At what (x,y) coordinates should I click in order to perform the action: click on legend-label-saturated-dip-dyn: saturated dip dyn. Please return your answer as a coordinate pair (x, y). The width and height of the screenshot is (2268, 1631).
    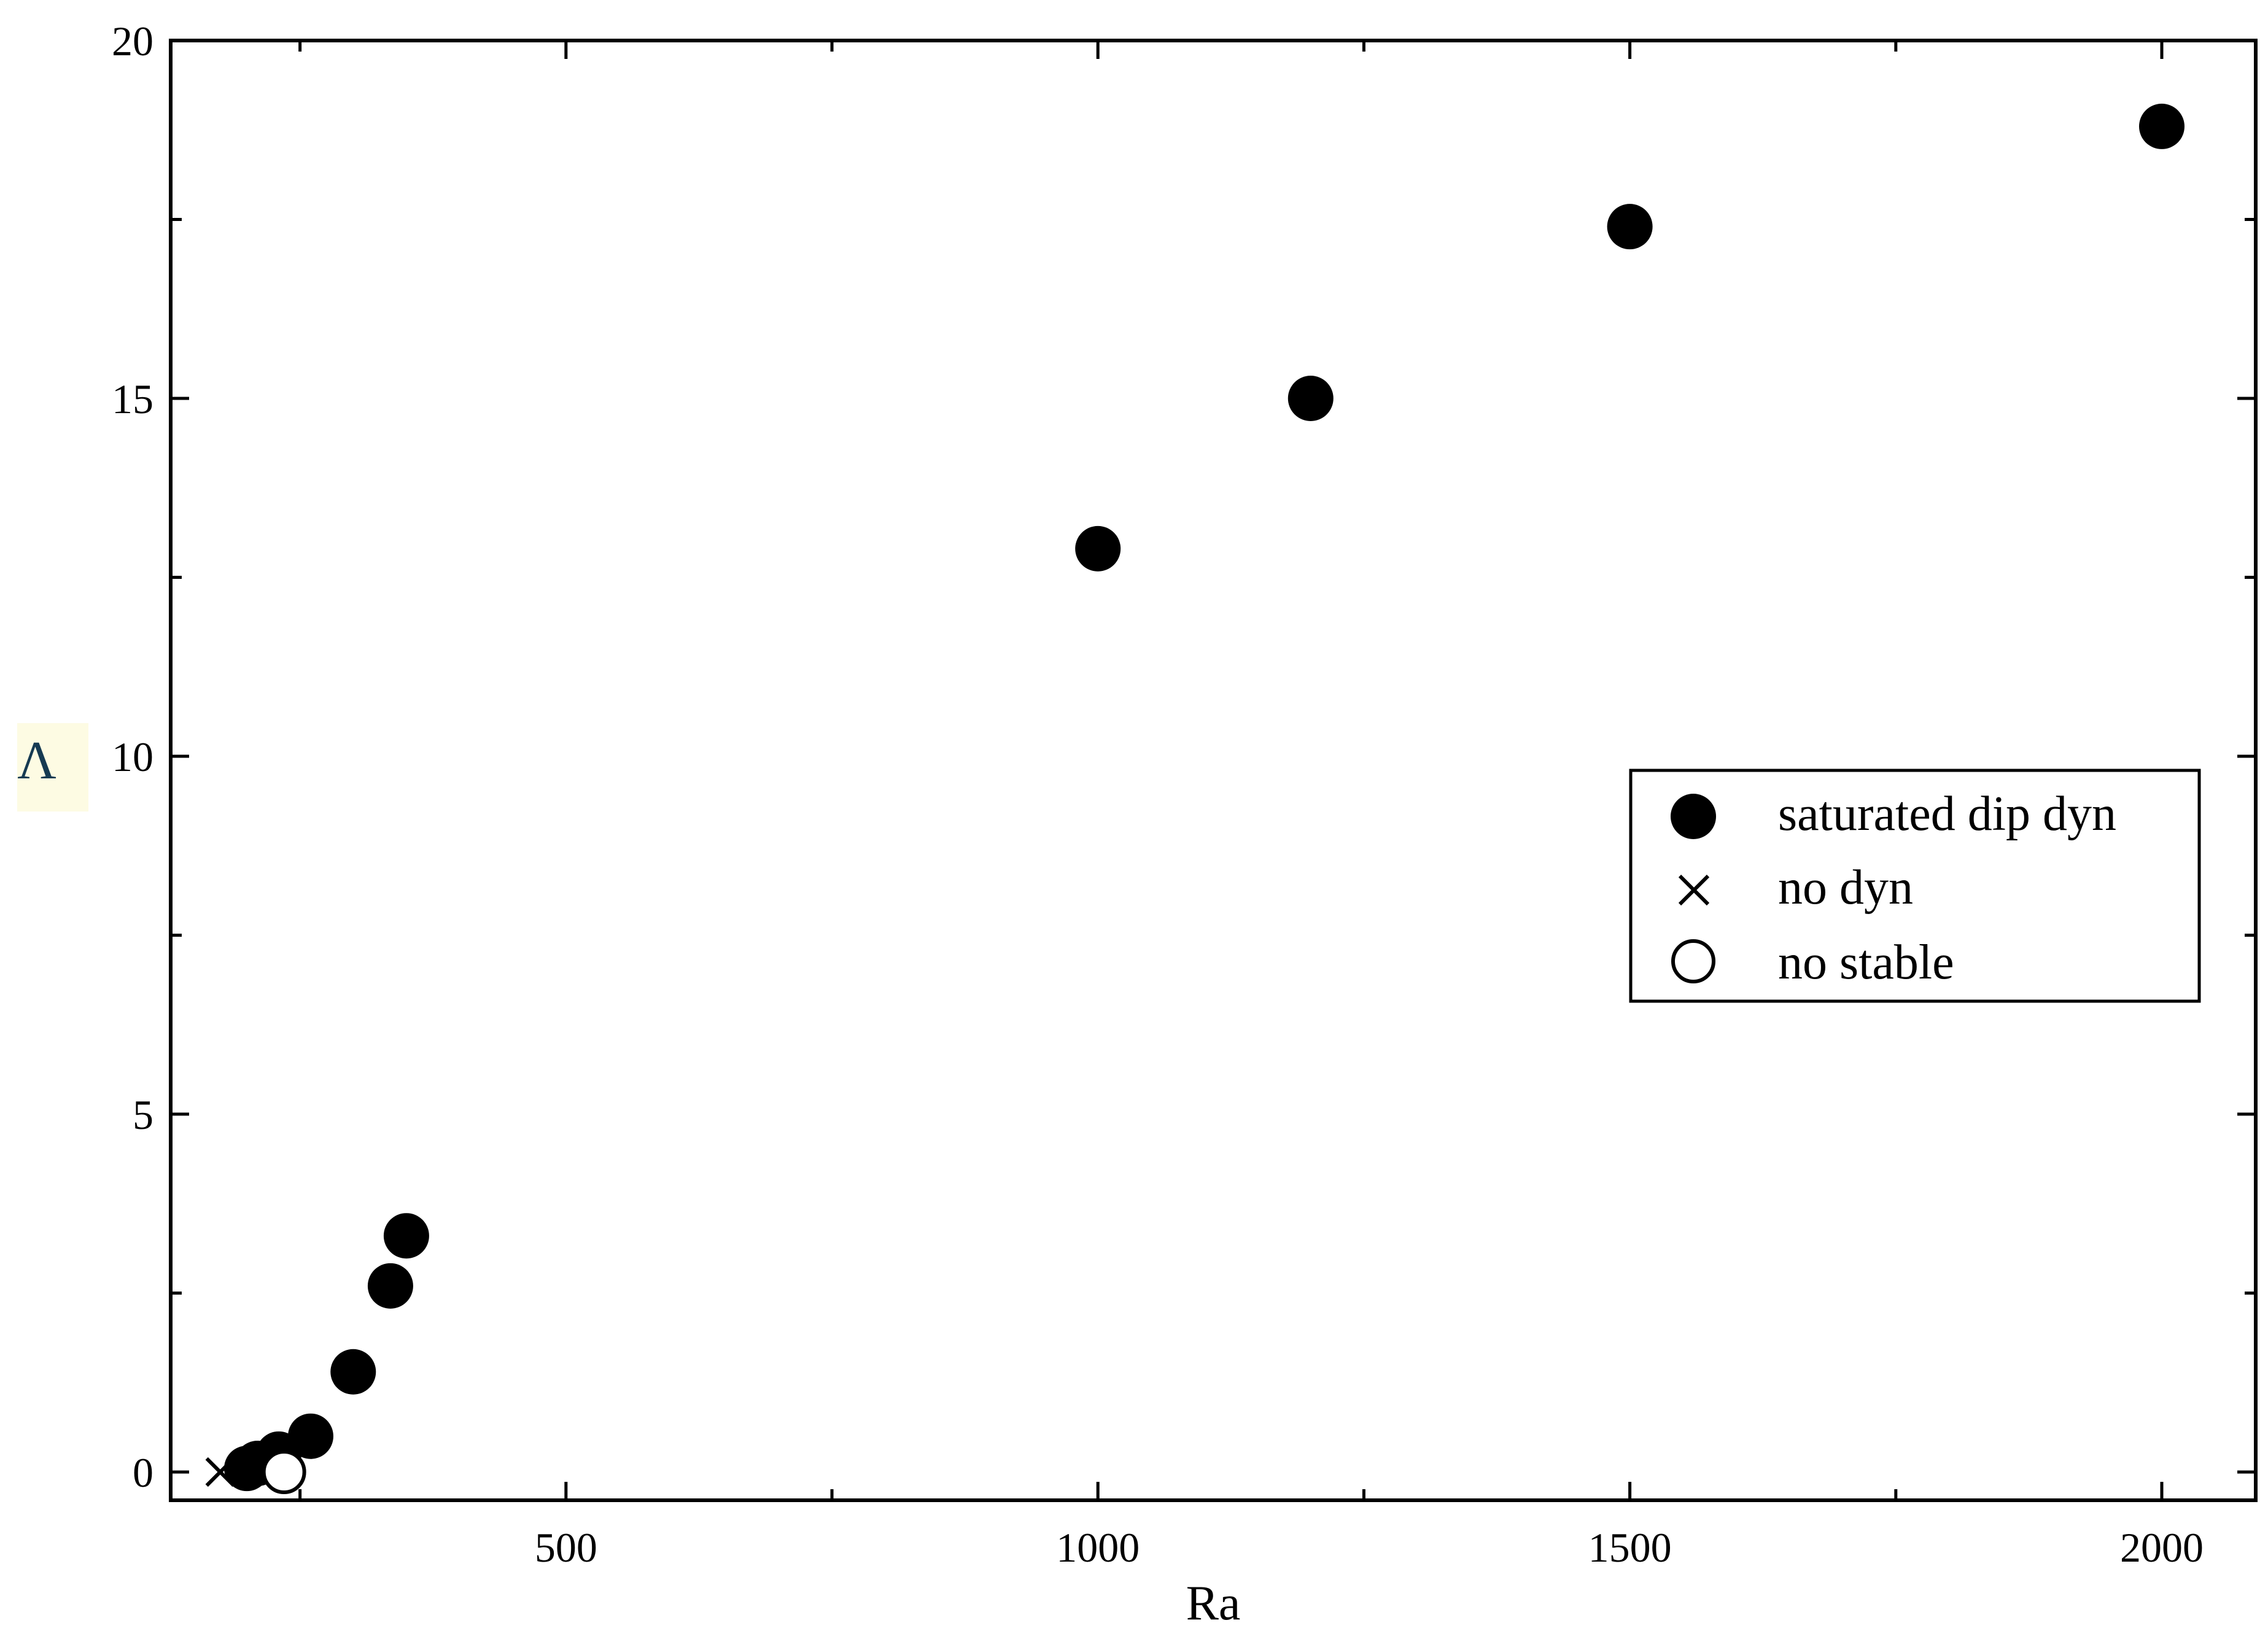
    Looking at the image, I should click on (1947, 814).